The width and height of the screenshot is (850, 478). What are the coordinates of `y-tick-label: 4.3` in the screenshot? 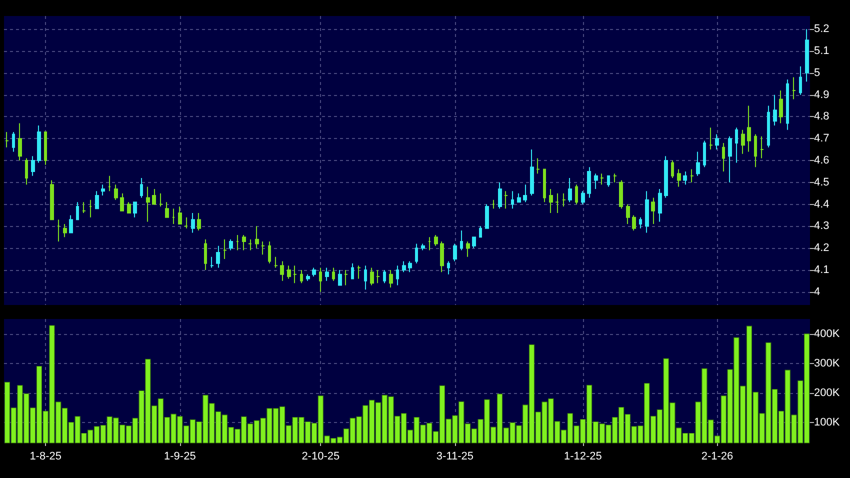 It's located at (822, 226).